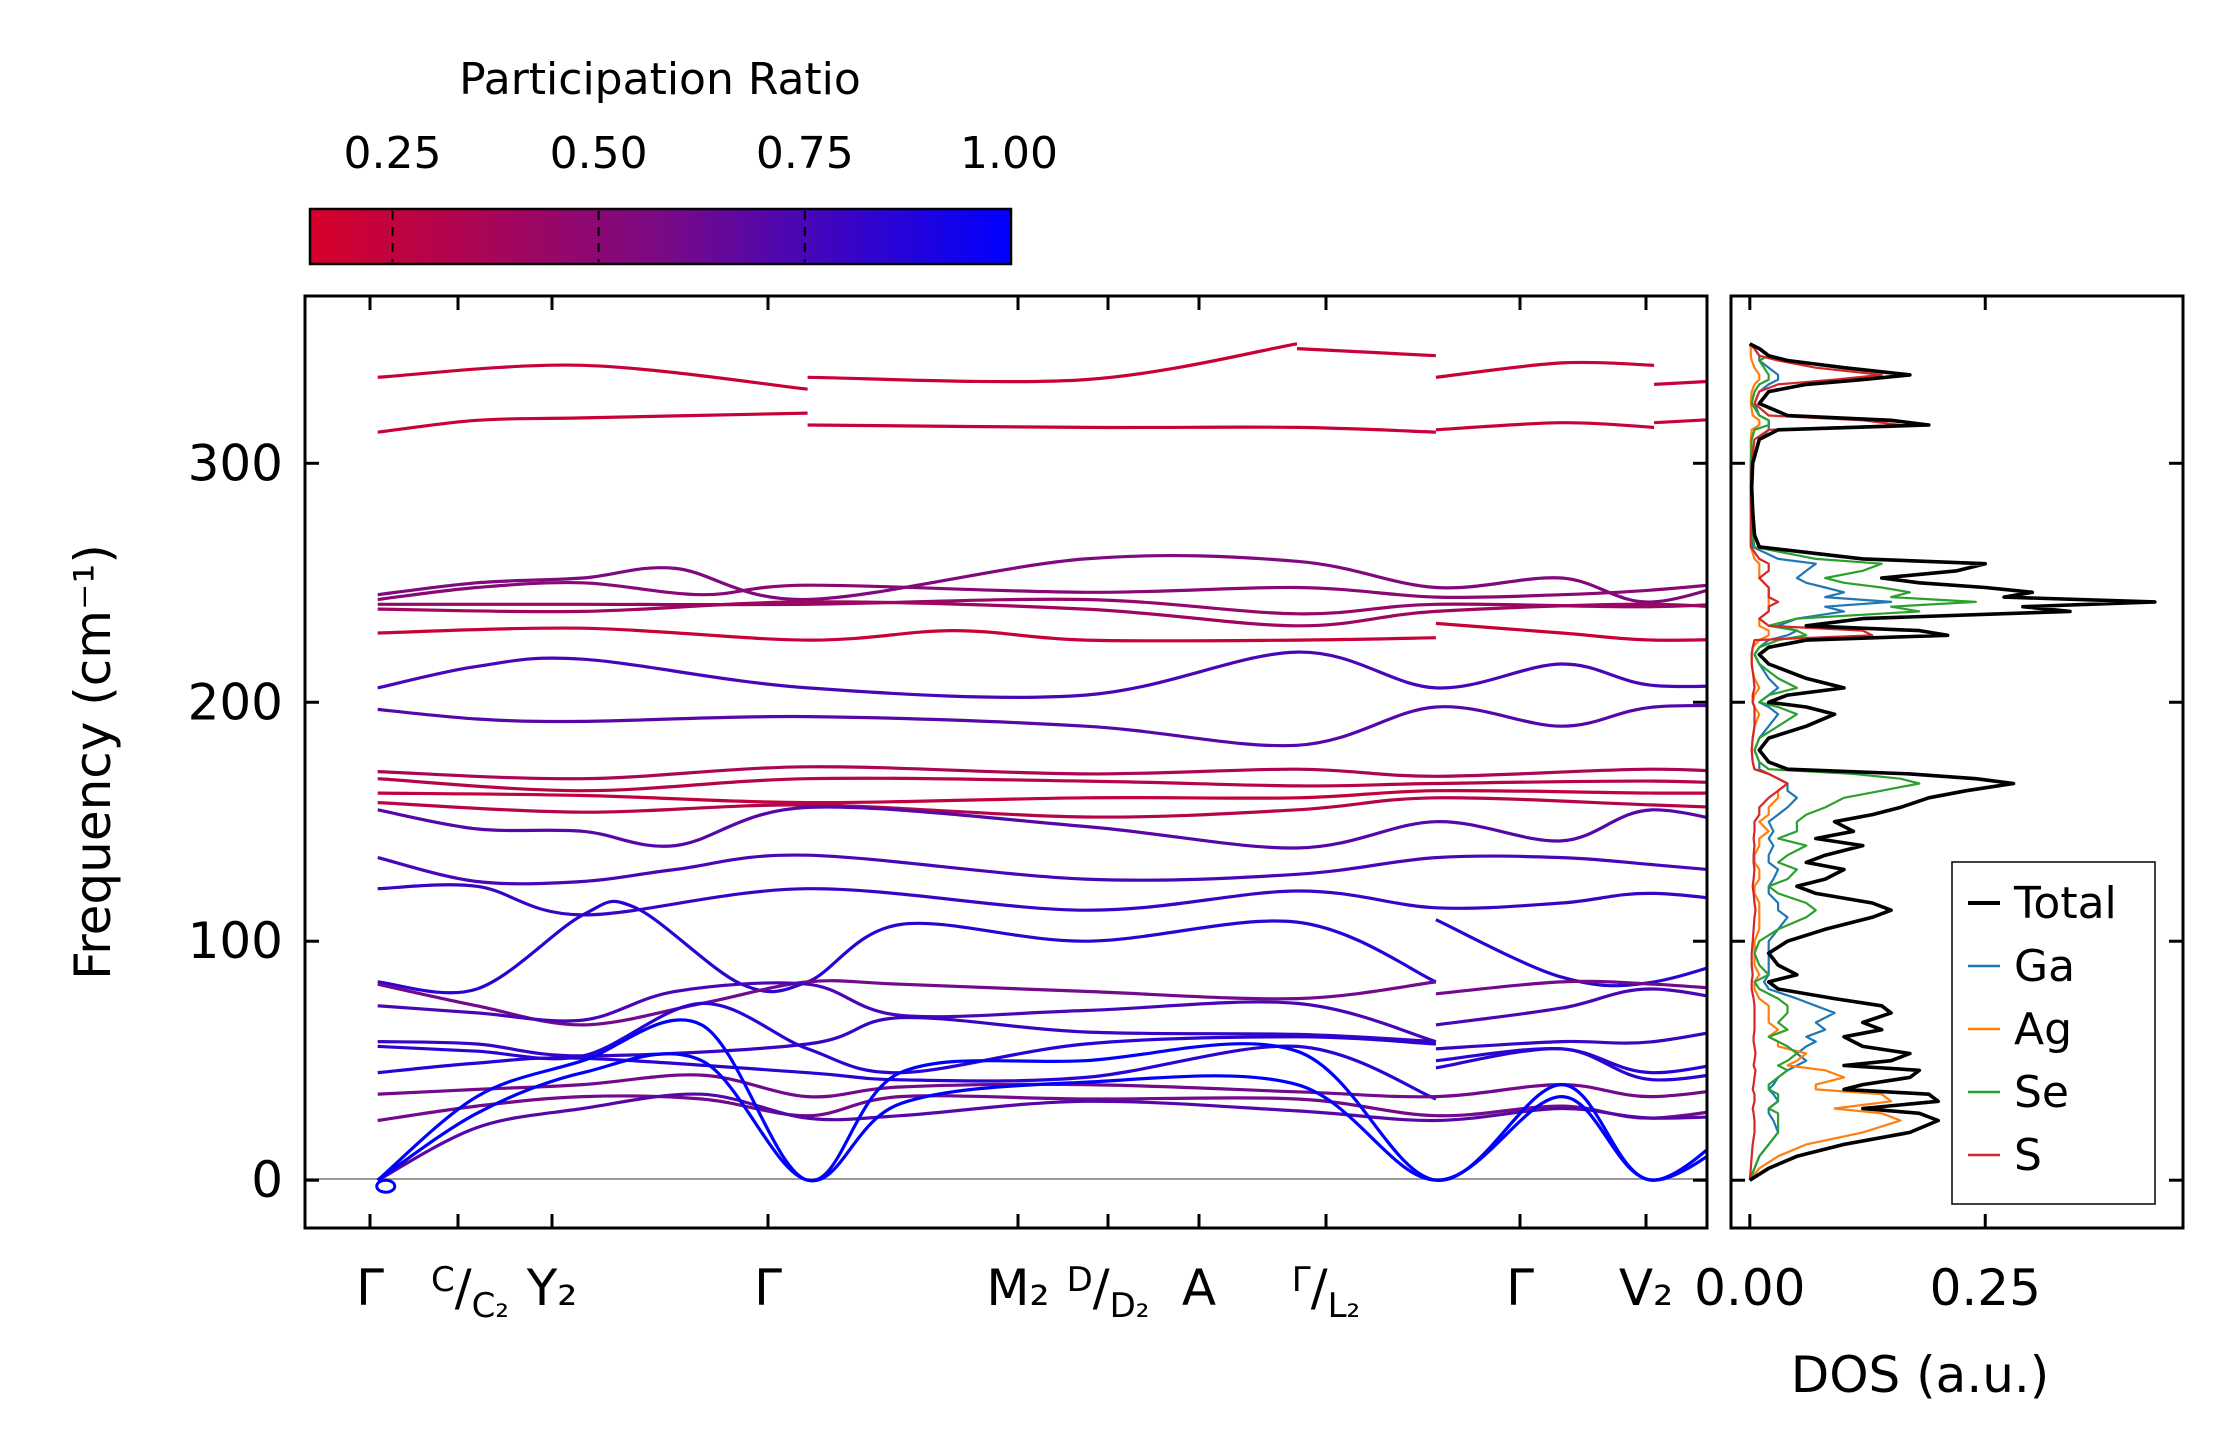 The image size is (2222, 1455). Describe the element at coordinates (1009, 153) in the screenshot. I see `colorbar-tick-label: 1.00` at that location.